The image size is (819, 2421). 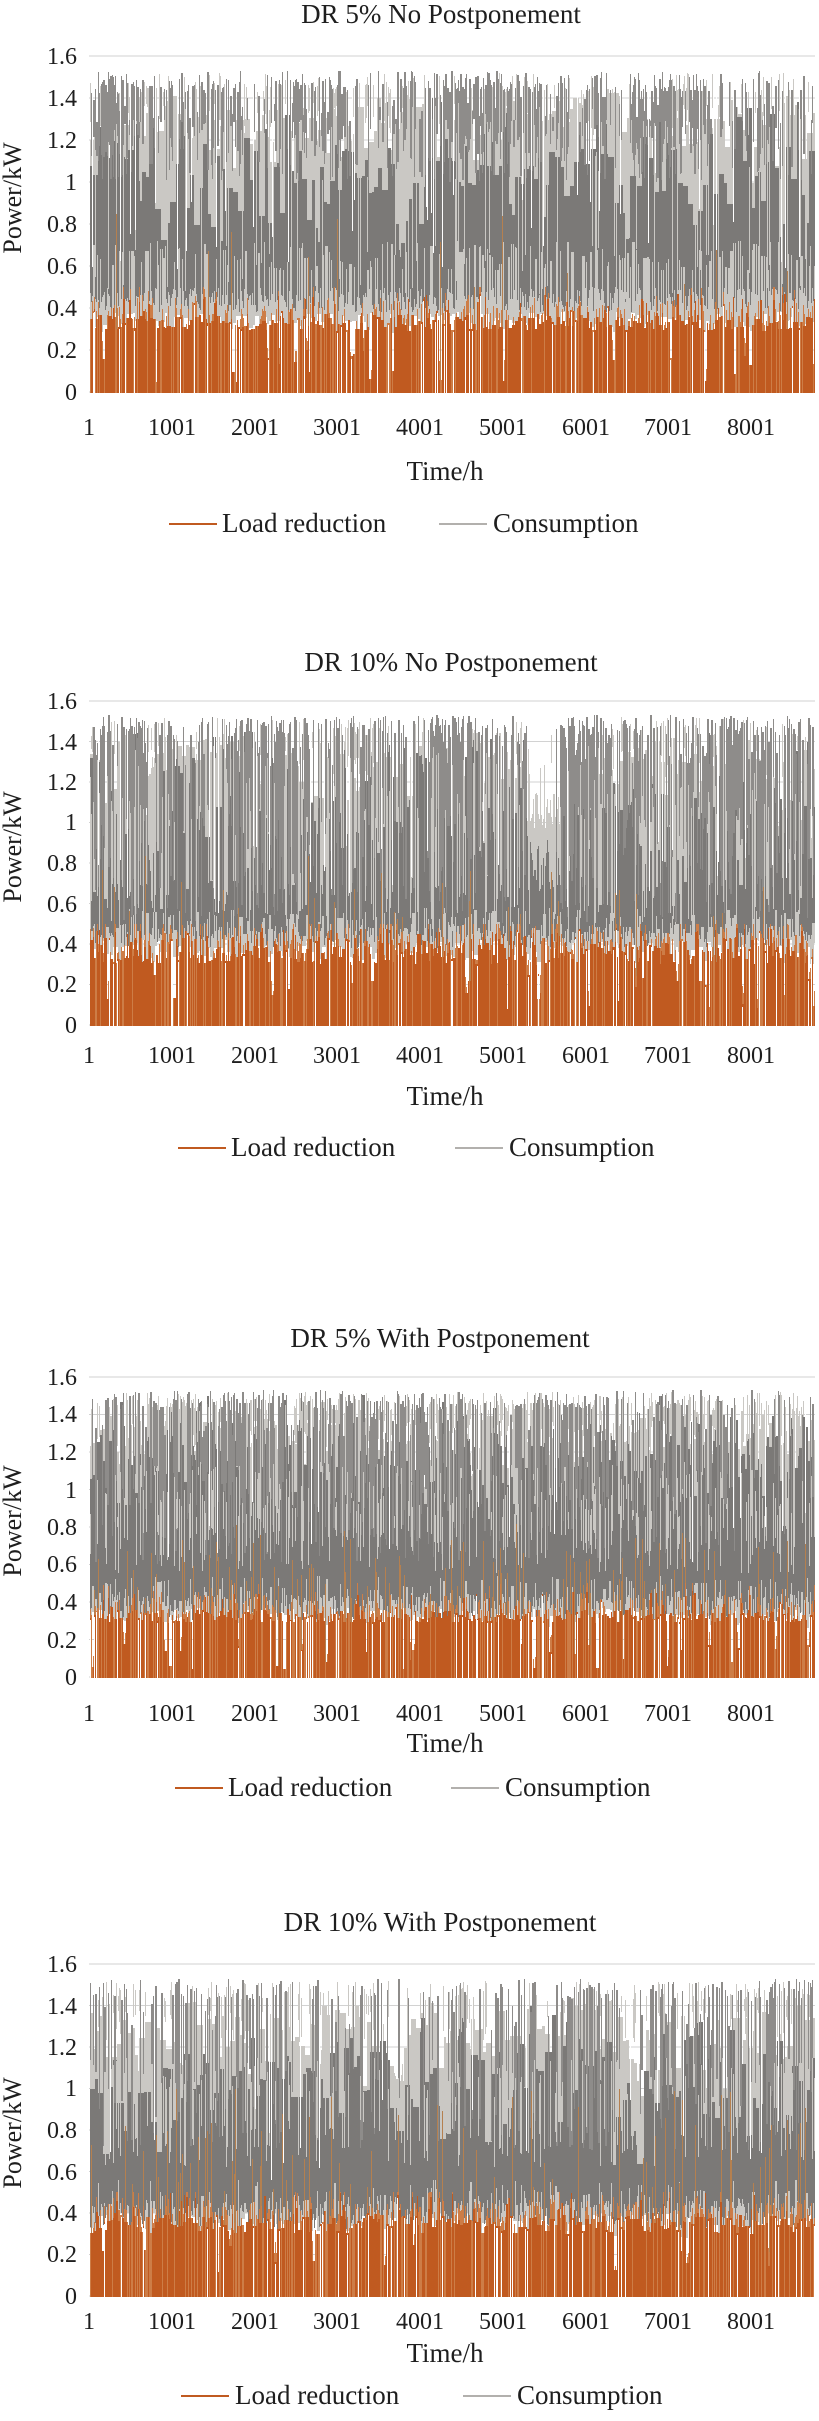 What do you see at coordinates (451, 662) in the screenshot?
I see `svg-text: DR 10% No Postponement` at bounding box center [451, 662].